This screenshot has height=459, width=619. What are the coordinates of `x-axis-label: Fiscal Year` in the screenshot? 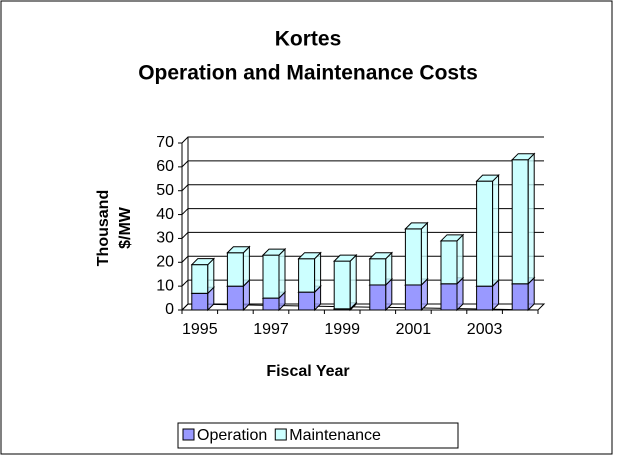 It's located at (307, 371).